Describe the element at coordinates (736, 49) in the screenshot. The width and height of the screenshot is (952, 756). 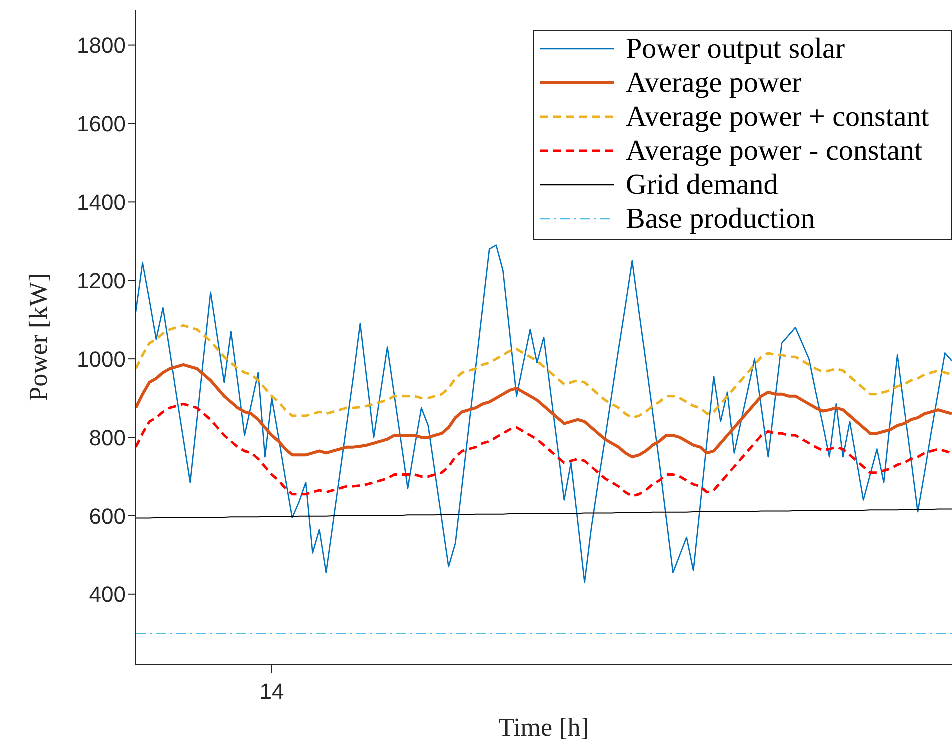
I see `legend-label: Power output solar` at that location.